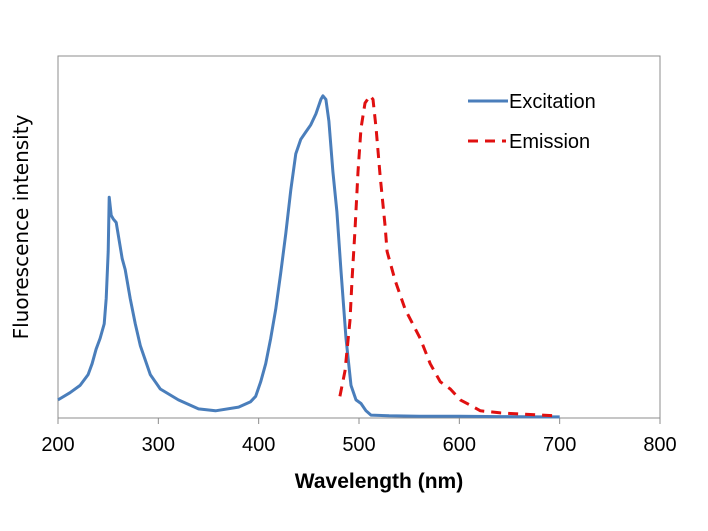 The width and height of the screenshot is (708, 531). I want to click on x-tick-label: 400, so click(258, 445).